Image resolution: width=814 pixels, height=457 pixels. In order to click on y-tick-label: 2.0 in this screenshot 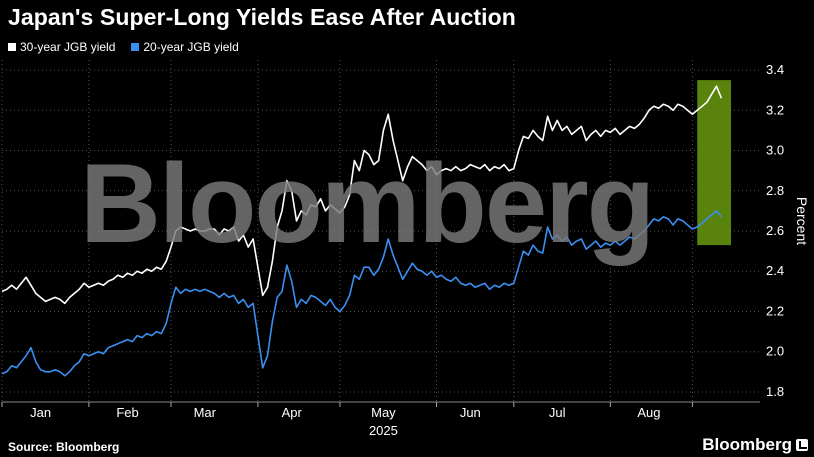, I will do `click(775, 351)`.